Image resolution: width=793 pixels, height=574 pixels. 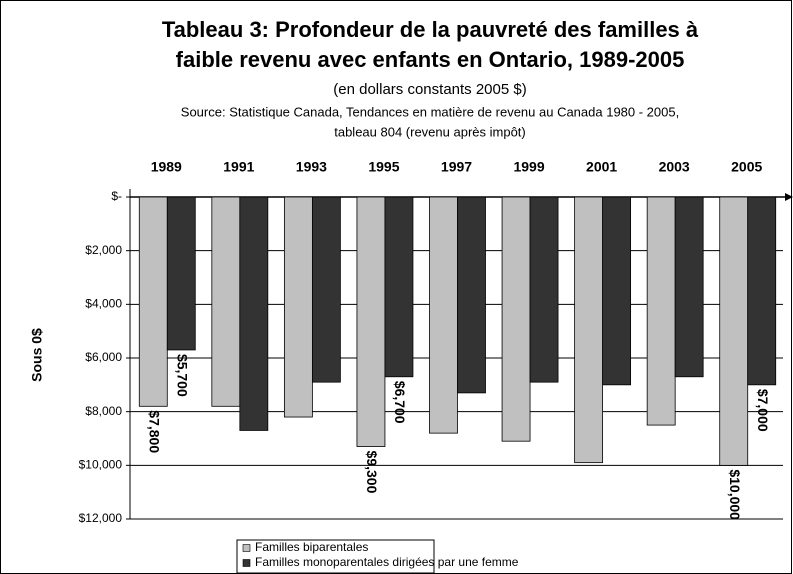 What do you see at coordinates (103, 304) in the screenshot?
I see `y-tick-label: $4,000` at bounding box center [103, 304].